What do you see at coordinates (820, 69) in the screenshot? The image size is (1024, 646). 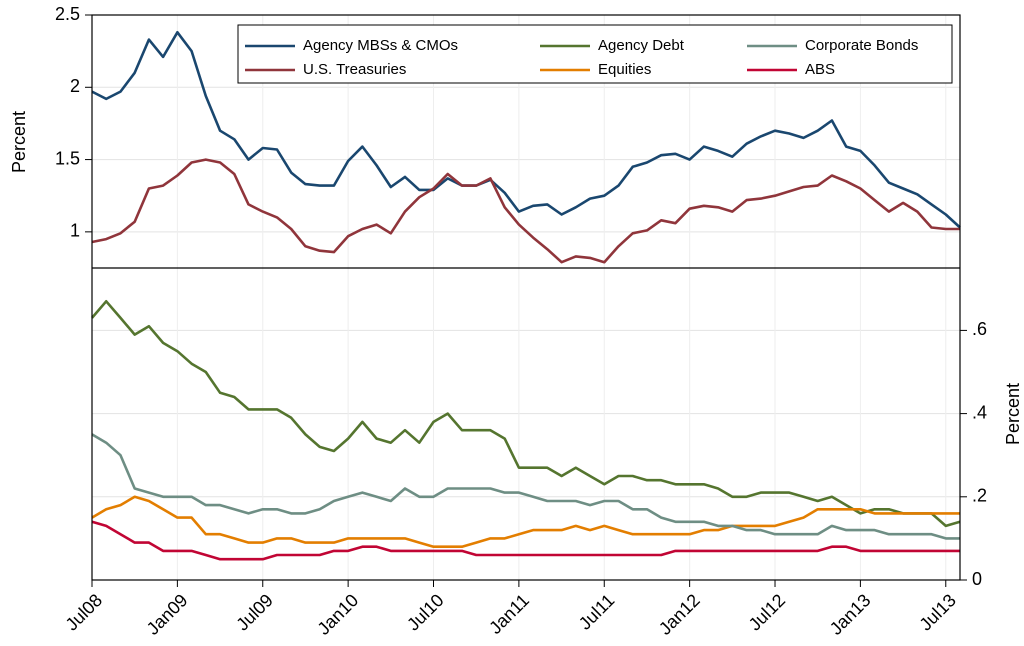 I see `legend-label: ABS` at bounding box center [820, 69].